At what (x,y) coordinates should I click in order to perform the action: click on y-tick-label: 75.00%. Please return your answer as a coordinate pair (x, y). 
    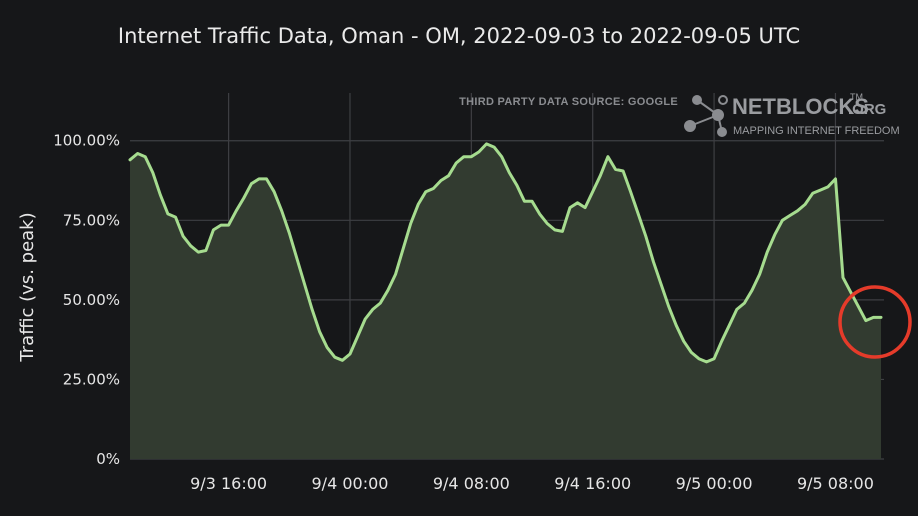
    Looking at the image, I should click on (91, 220).